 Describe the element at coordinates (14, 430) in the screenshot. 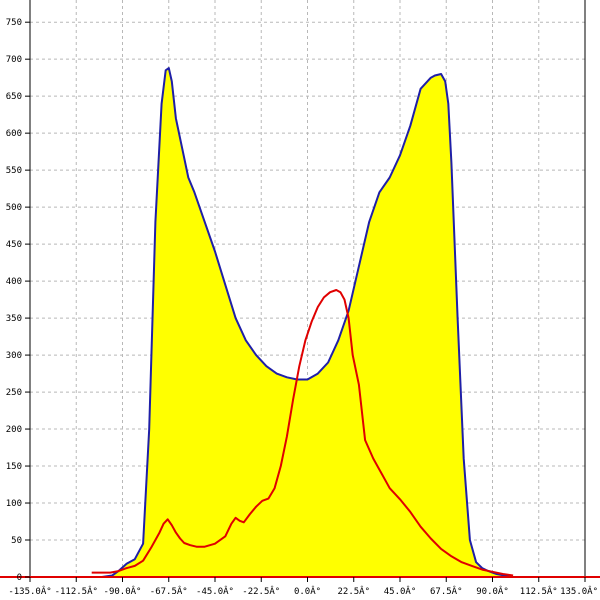

I see `y-tick-label: 200` at that location.